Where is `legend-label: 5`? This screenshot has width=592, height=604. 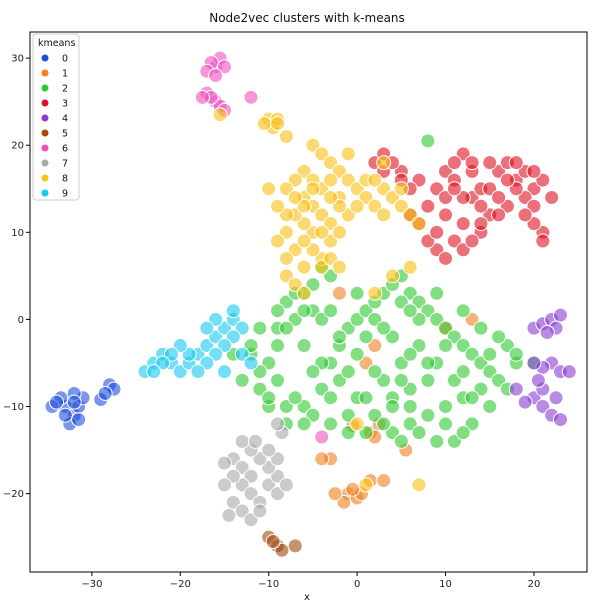
legend-label: 5 is located at coordinates (65, 134).